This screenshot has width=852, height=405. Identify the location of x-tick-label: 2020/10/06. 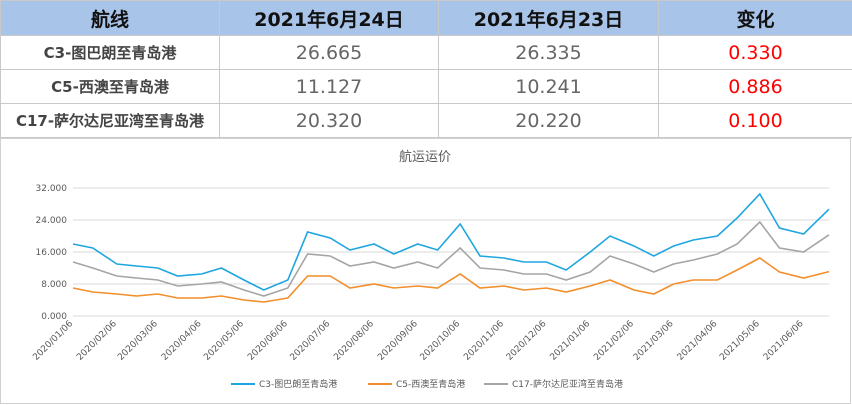
(441, 341).